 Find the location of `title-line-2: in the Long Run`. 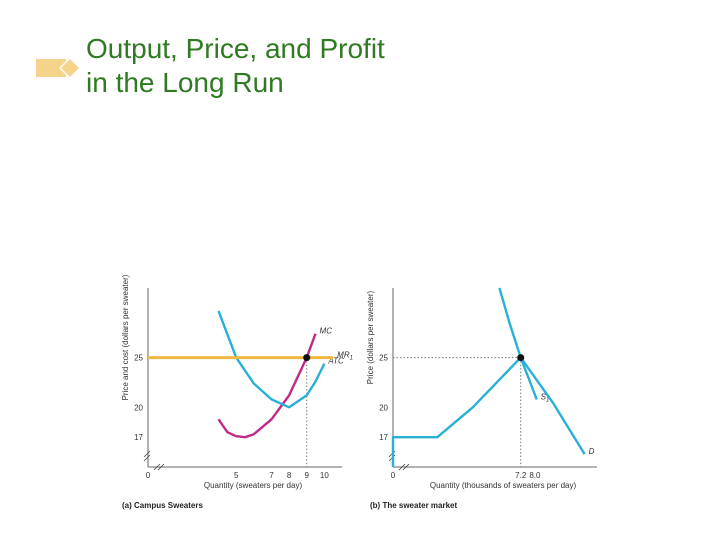

title-line-2: in the Long Run is located at coordinates (185, 82).